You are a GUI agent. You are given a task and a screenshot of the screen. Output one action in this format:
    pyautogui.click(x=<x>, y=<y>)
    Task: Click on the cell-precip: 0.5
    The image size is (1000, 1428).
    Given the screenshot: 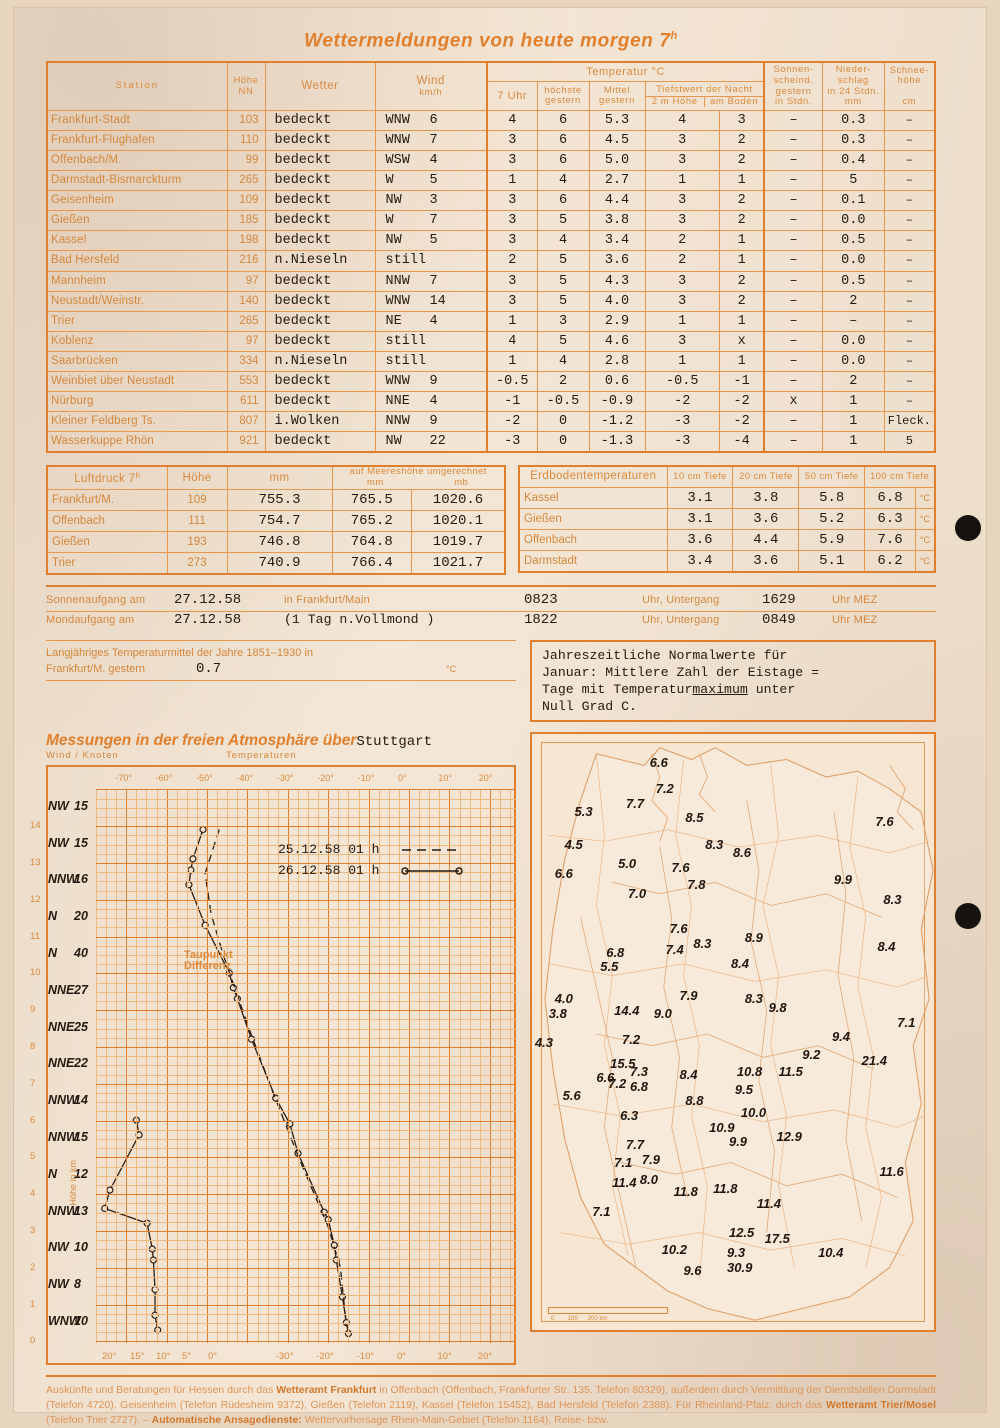 What is the action you would take?
    pyautogui.click(x=853, y=281)
    